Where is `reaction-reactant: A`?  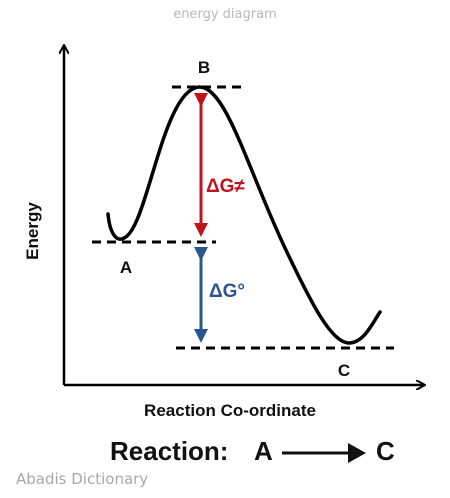 reaction-reactant: A is located at coordinates (263, 451).